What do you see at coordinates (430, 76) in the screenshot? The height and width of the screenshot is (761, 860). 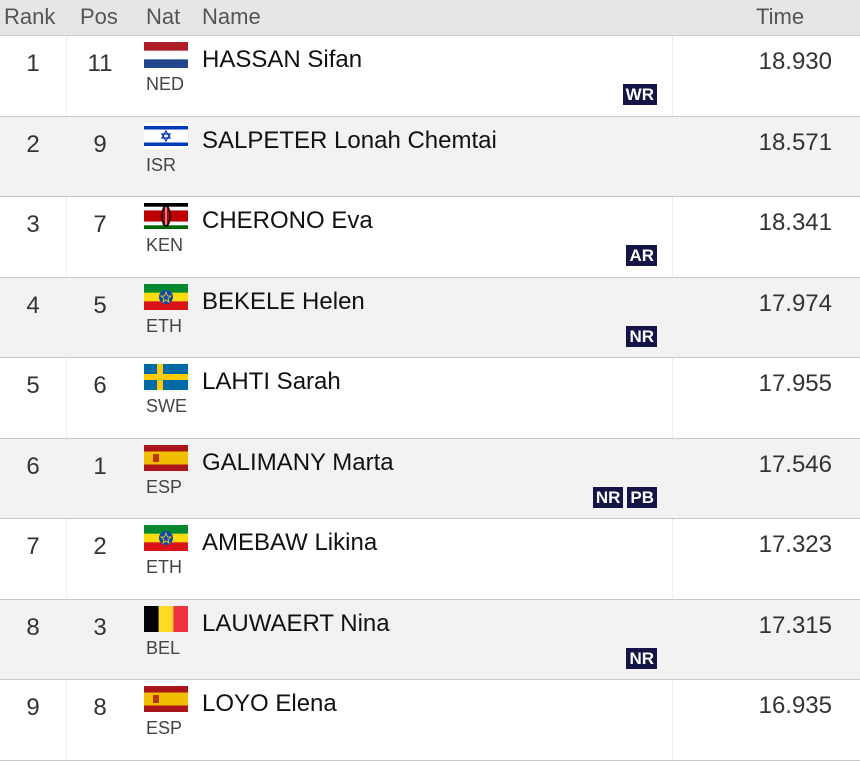 I see `result-row: 1 11 NED HASSAN Sifan 18.930 WR` at bounding box center [430, 76].